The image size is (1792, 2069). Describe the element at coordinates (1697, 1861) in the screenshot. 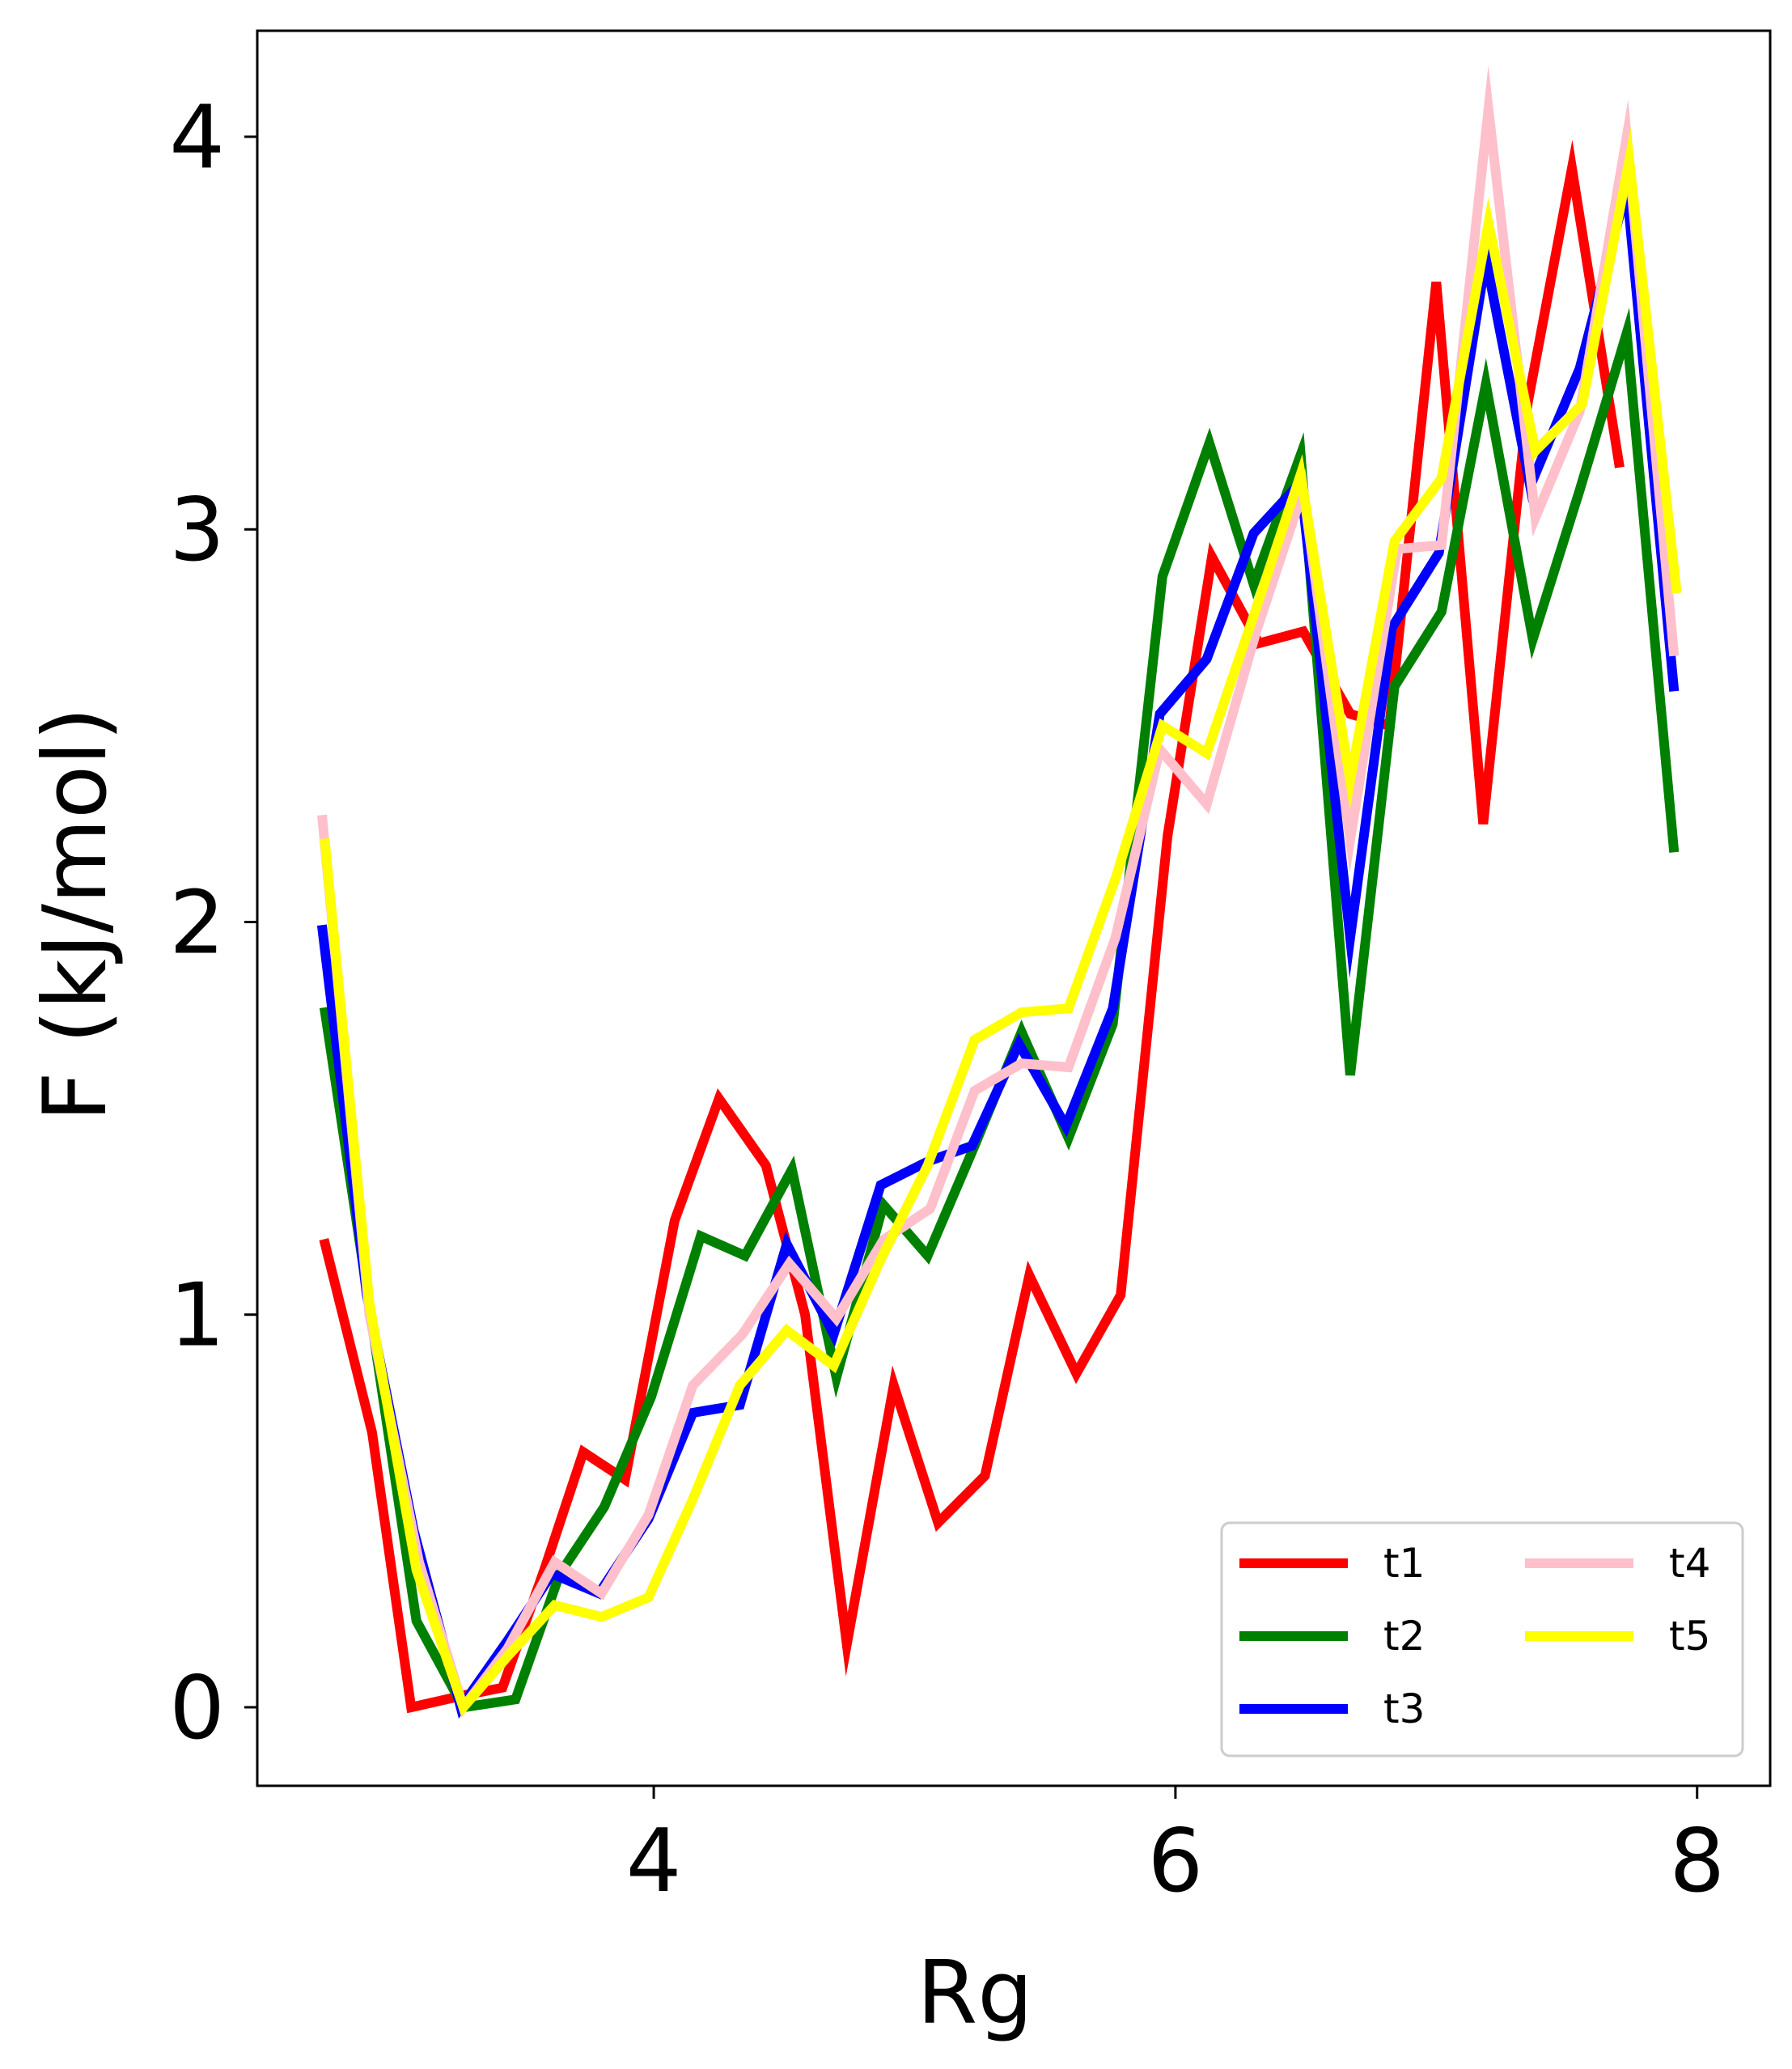

I see `x-tick-label: 8` at that location.